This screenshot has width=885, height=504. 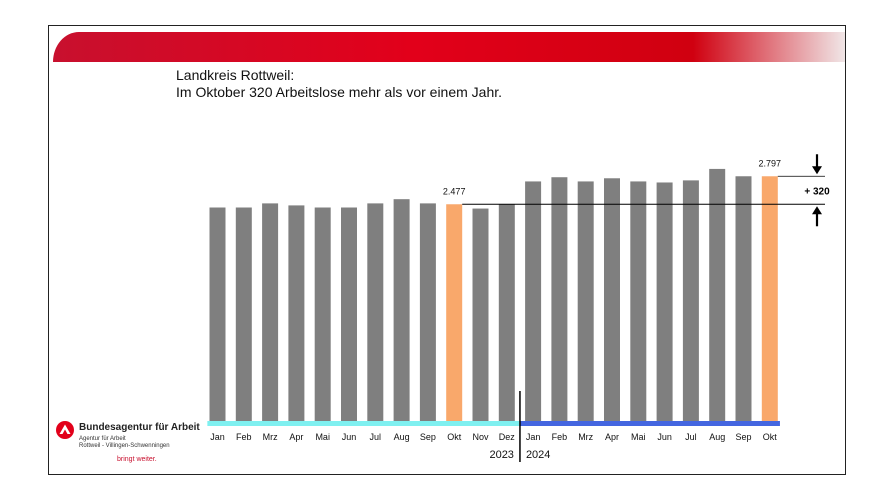 I want to click on org-name: Bundesagentur für Arbeit, so click(x=139, y=427).